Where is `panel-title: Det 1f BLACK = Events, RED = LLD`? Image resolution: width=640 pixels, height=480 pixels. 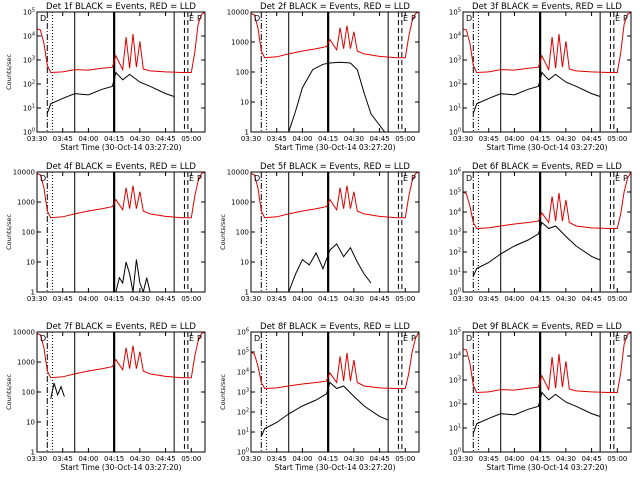
panel-title: Det 1f BLACK = Events, RED = LLD is located at coordinates (121, 7).